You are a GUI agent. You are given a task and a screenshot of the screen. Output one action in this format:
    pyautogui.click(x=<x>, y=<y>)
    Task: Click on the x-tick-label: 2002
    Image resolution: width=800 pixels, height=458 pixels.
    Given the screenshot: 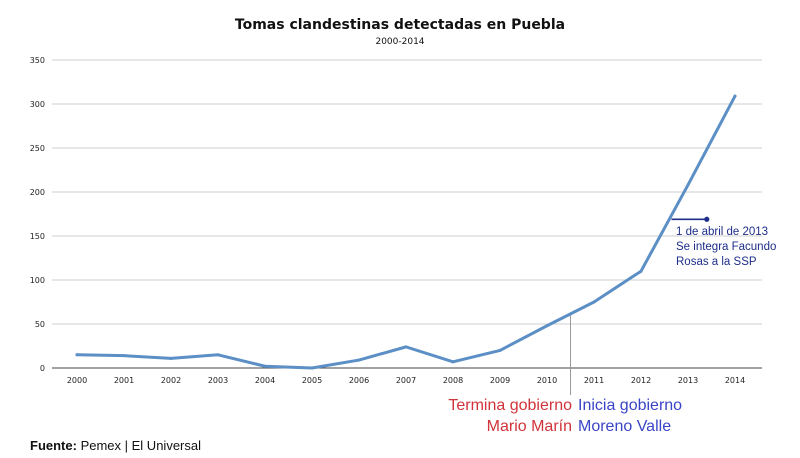 What is the action you would take?
    pyautogui.click(x=171, y=380)
    